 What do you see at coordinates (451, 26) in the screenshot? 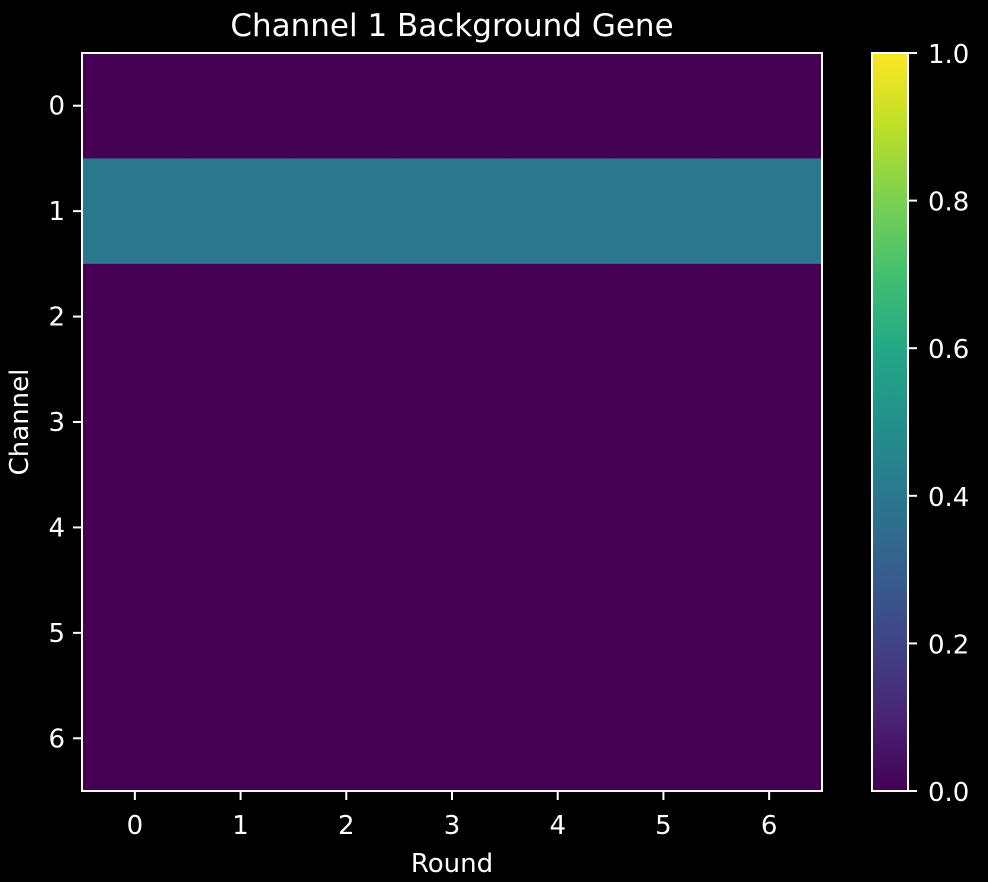
I see `chart-title: Channel 1 Background Gene` at bounding box center [451, 26].